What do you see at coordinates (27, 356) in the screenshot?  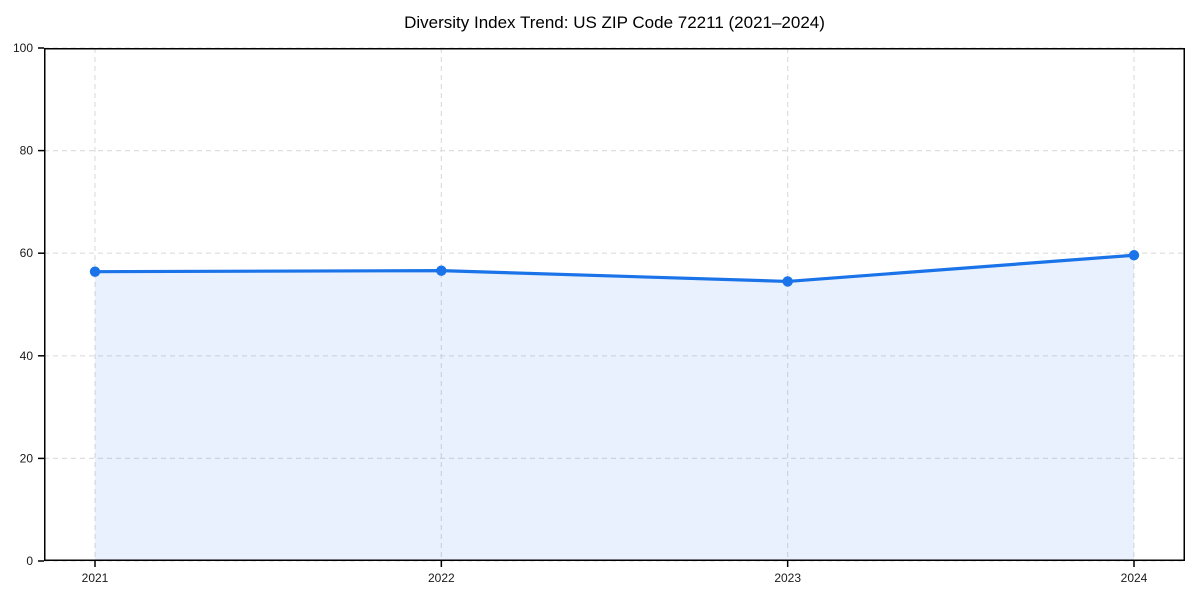 I see `y-tick-label: 40` at bounding box center [27, 356].